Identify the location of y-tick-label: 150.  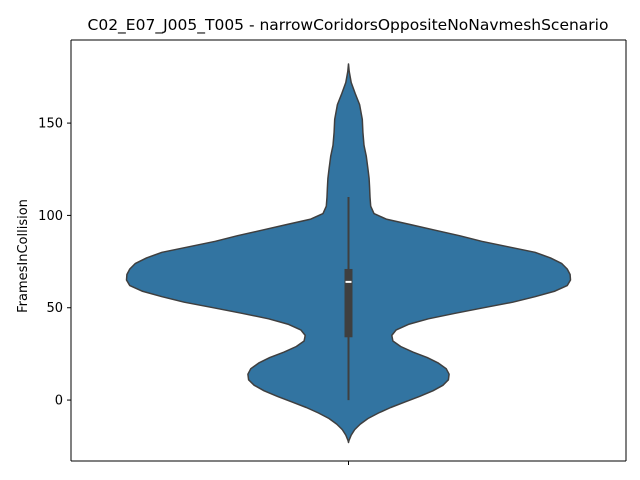
(50, 124).